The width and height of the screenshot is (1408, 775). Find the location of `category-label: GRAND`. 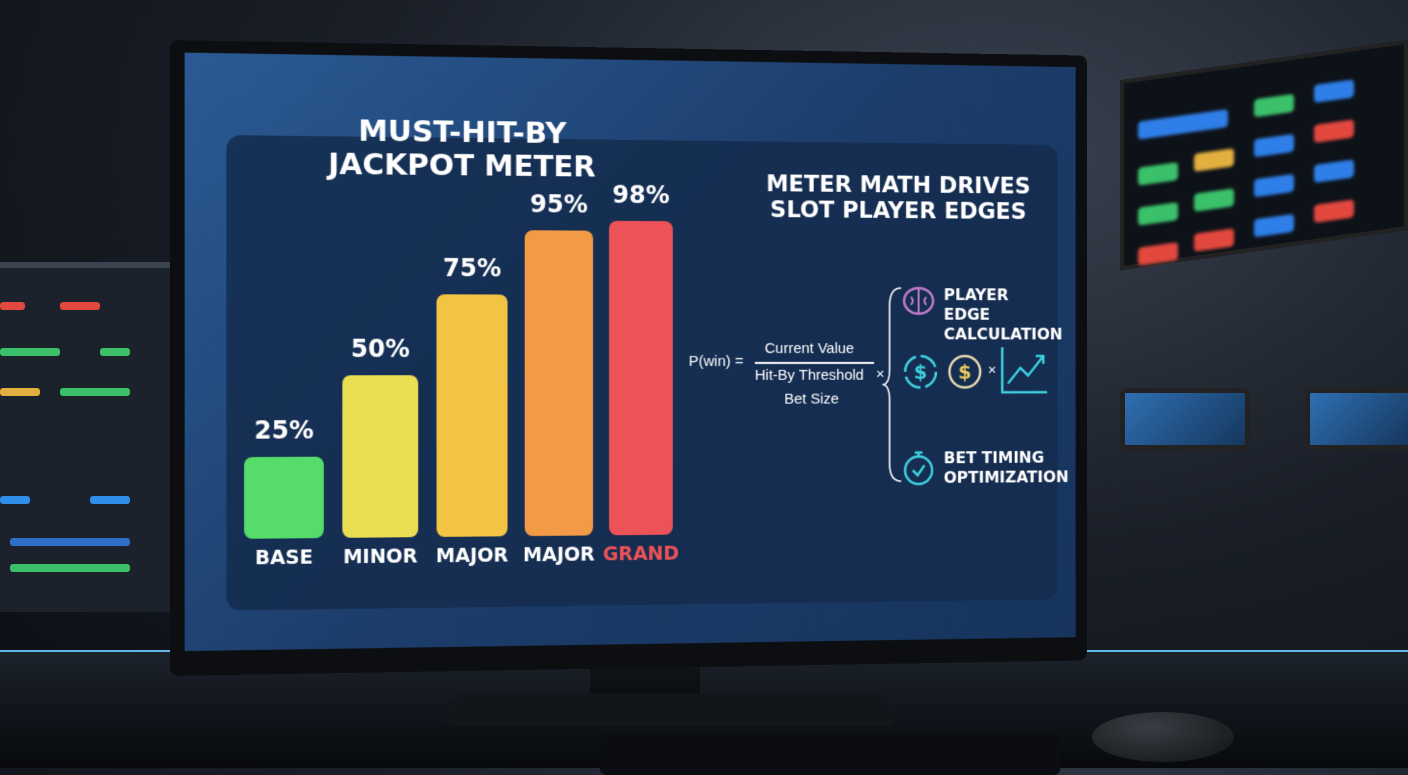

category-label: GRAND is located at coordinates (641, 553).